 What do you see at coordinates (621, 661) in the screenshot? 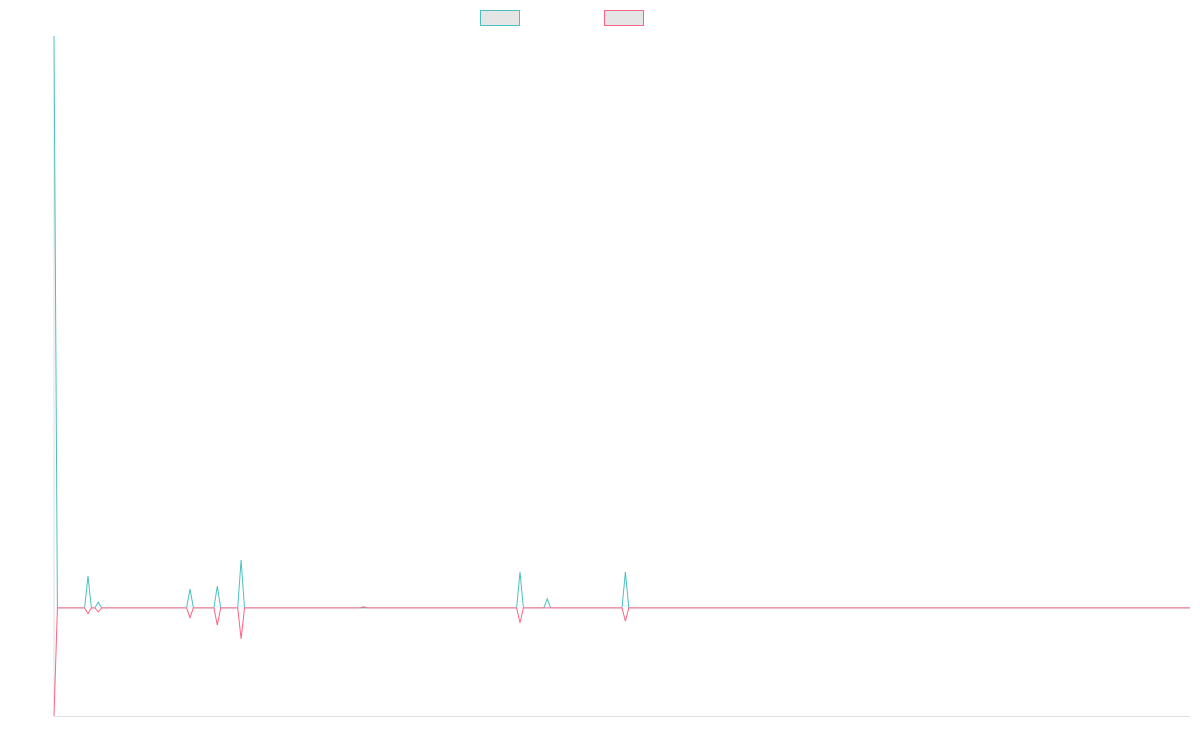
I see `series-2-line` at bounding box center [621, 661].